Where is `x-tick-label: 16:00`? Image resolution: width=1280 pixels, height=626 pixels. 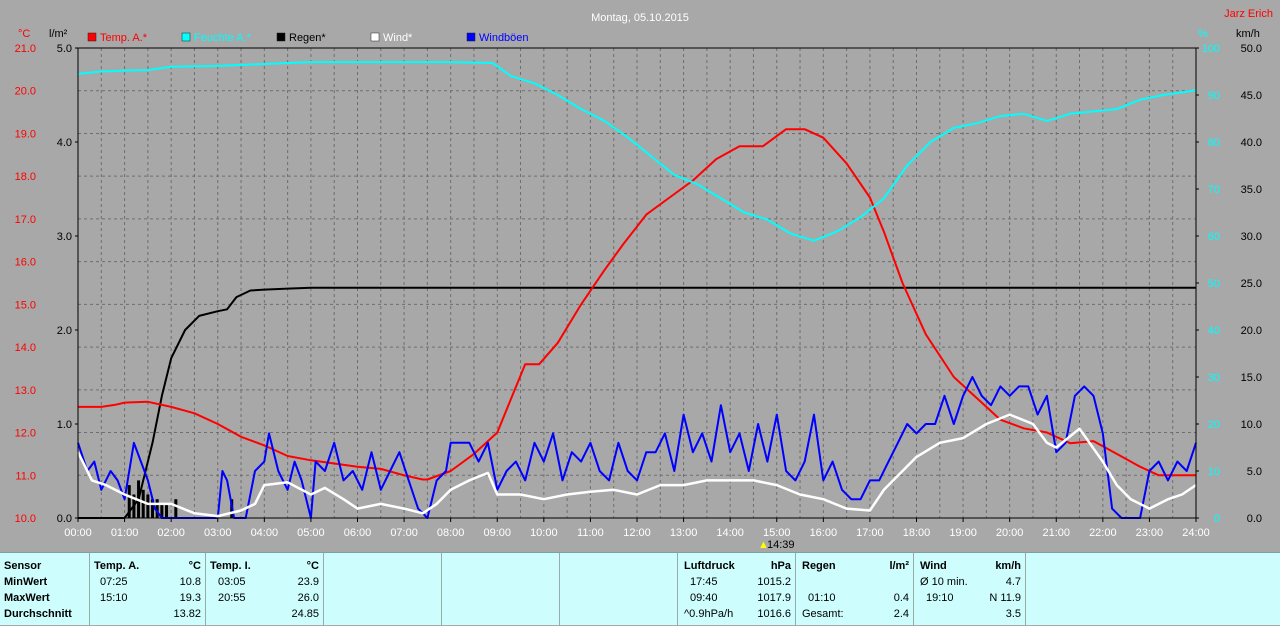
x-tick-label: 16:00 is located at coordinates (824, 533).